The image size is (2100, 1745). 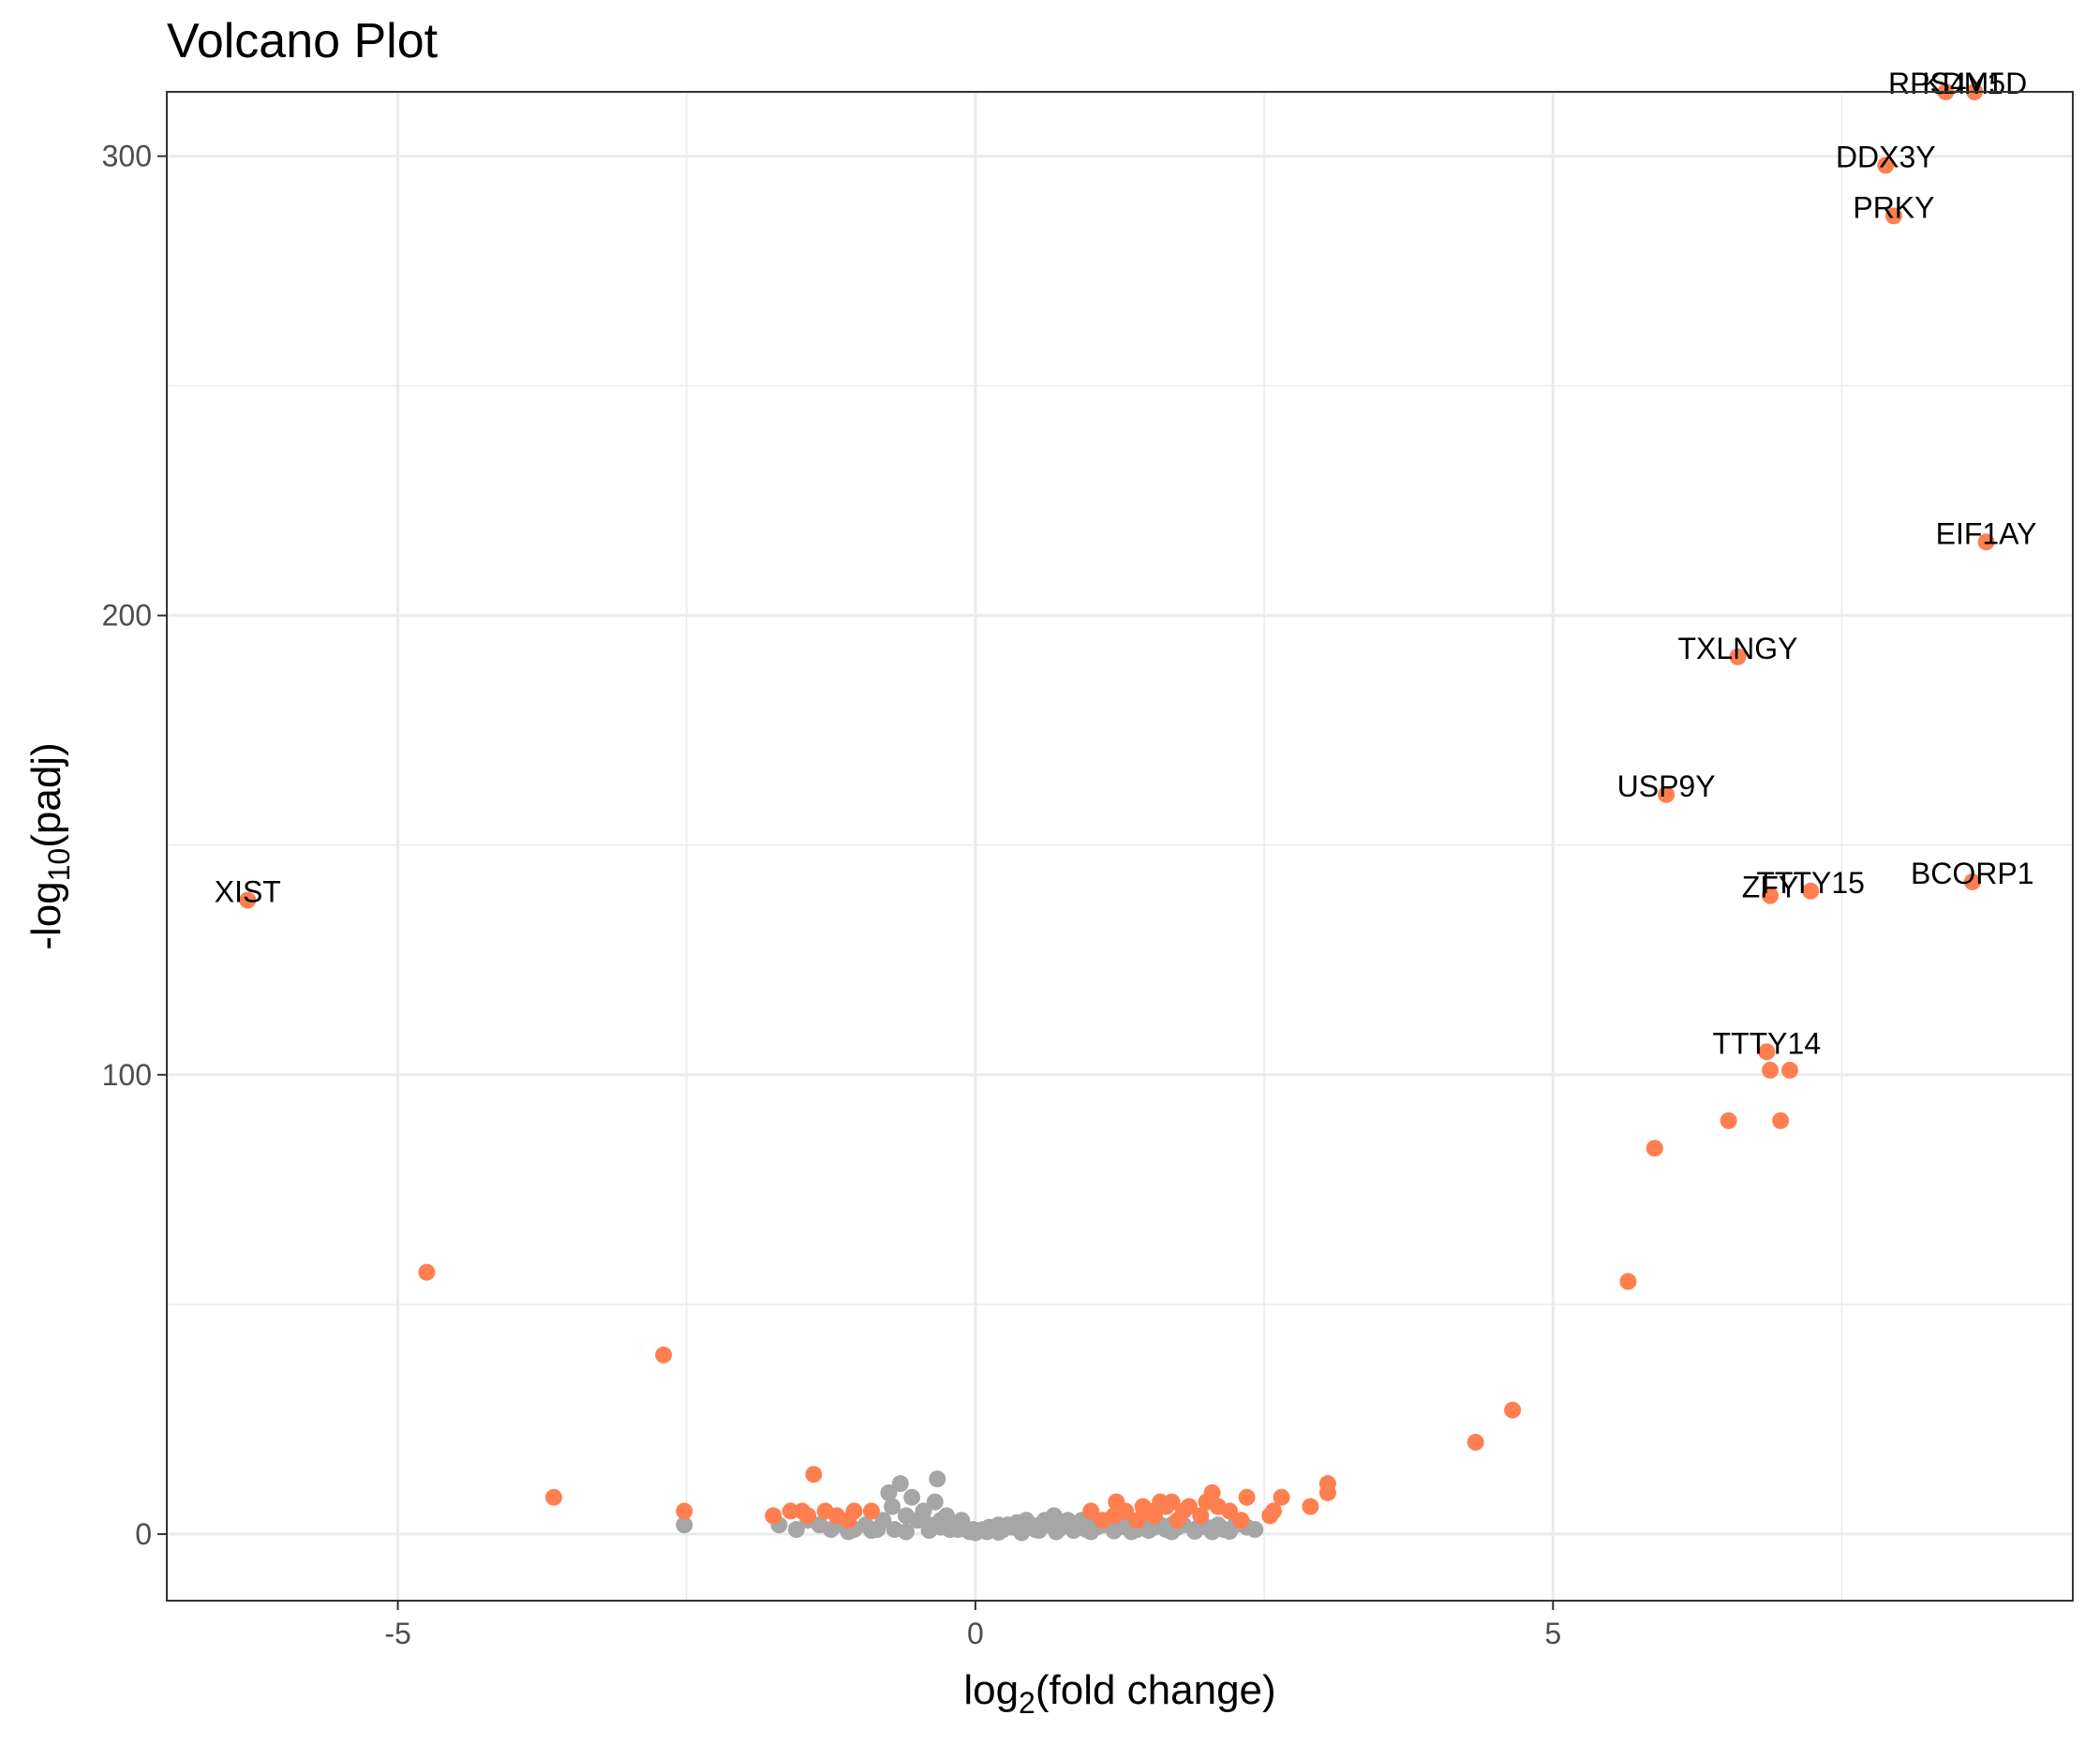 What do you see at coordinates (975, 1634) in the screenshot?
I see `x-tick-label: 0` at bounding box center [975, 1634].